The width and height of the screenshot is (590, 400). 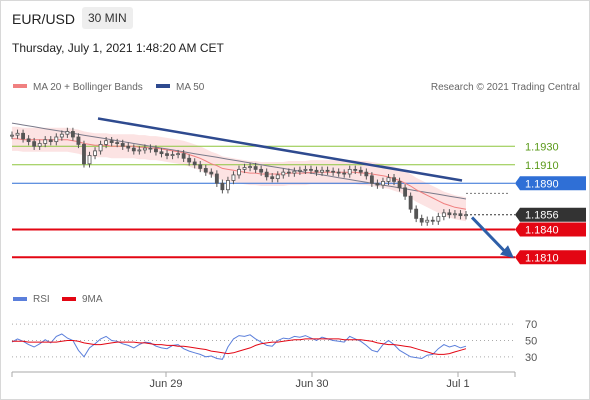 I want to click on level-label-1-1890: 1.1890, so click(x=542, y=184).